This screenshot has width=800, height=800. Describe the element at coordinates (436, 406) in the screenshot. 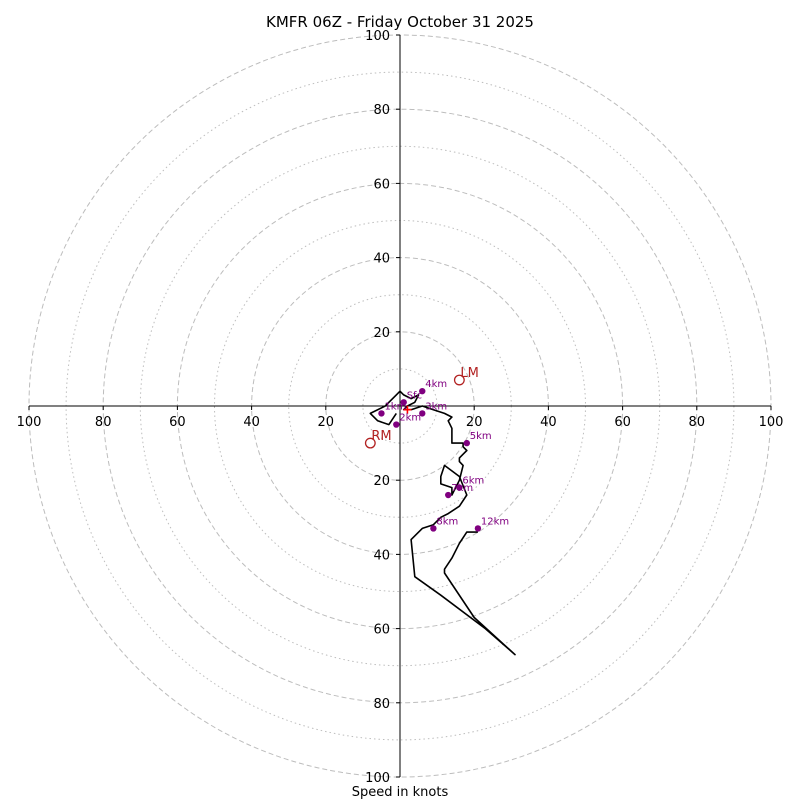

I see `height-label-3km: 3km` at that location.